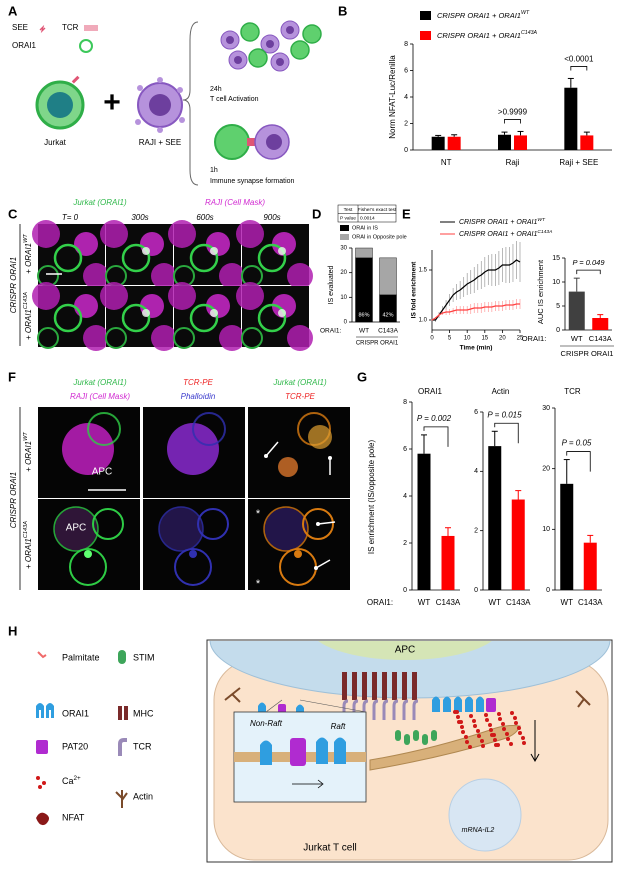 The width and height of the screenshot is (617, 869). Describe the element at coordinates (234, 99) in the screenshot. I see `label: T cell Activation` at that location.